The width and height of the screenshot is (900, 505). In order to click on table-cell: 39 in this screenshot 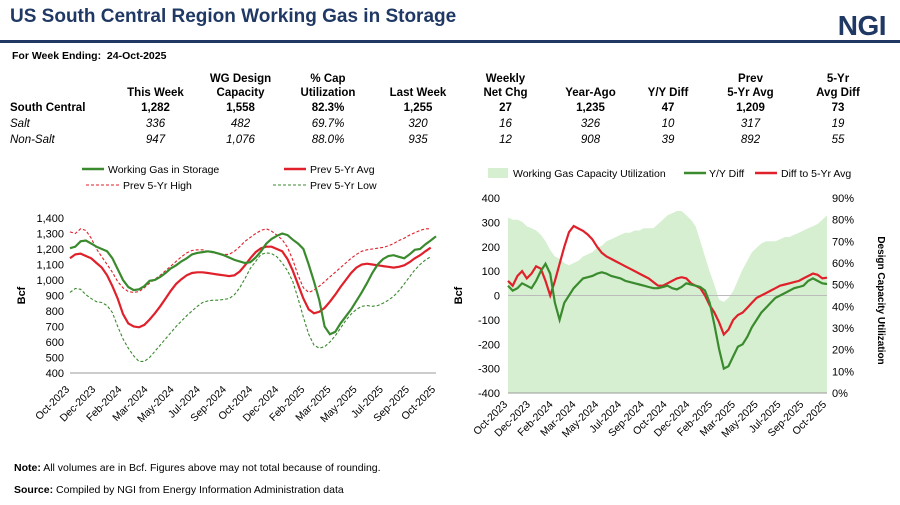, I will do `click(668, 140)`.